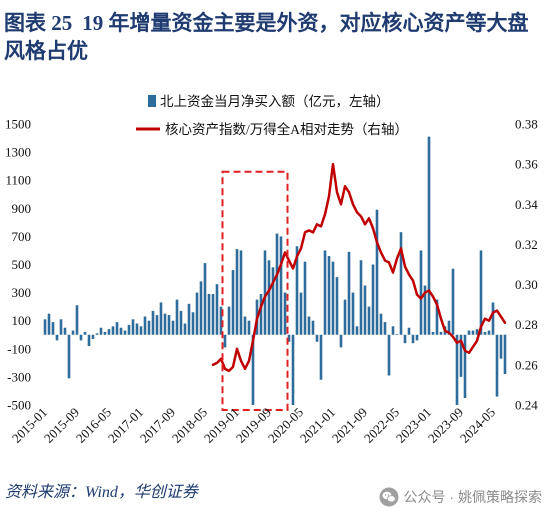 The image size is (550, 522). What do you see at coordinates (526, 244) in the screenshot?
I see `right-tick-label: 0.32` at bounding box center [526, 244].